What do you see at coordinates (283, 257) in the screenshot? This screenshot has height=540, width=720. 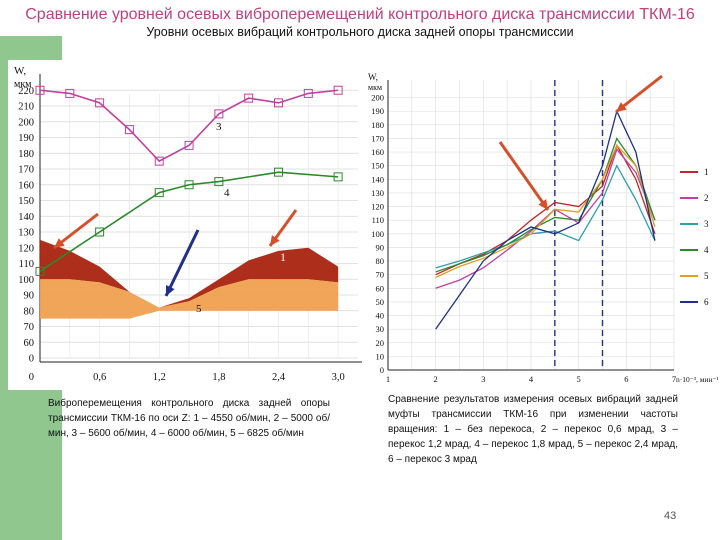 I see `left-label-1: 1` at bounding box center [283, 257].